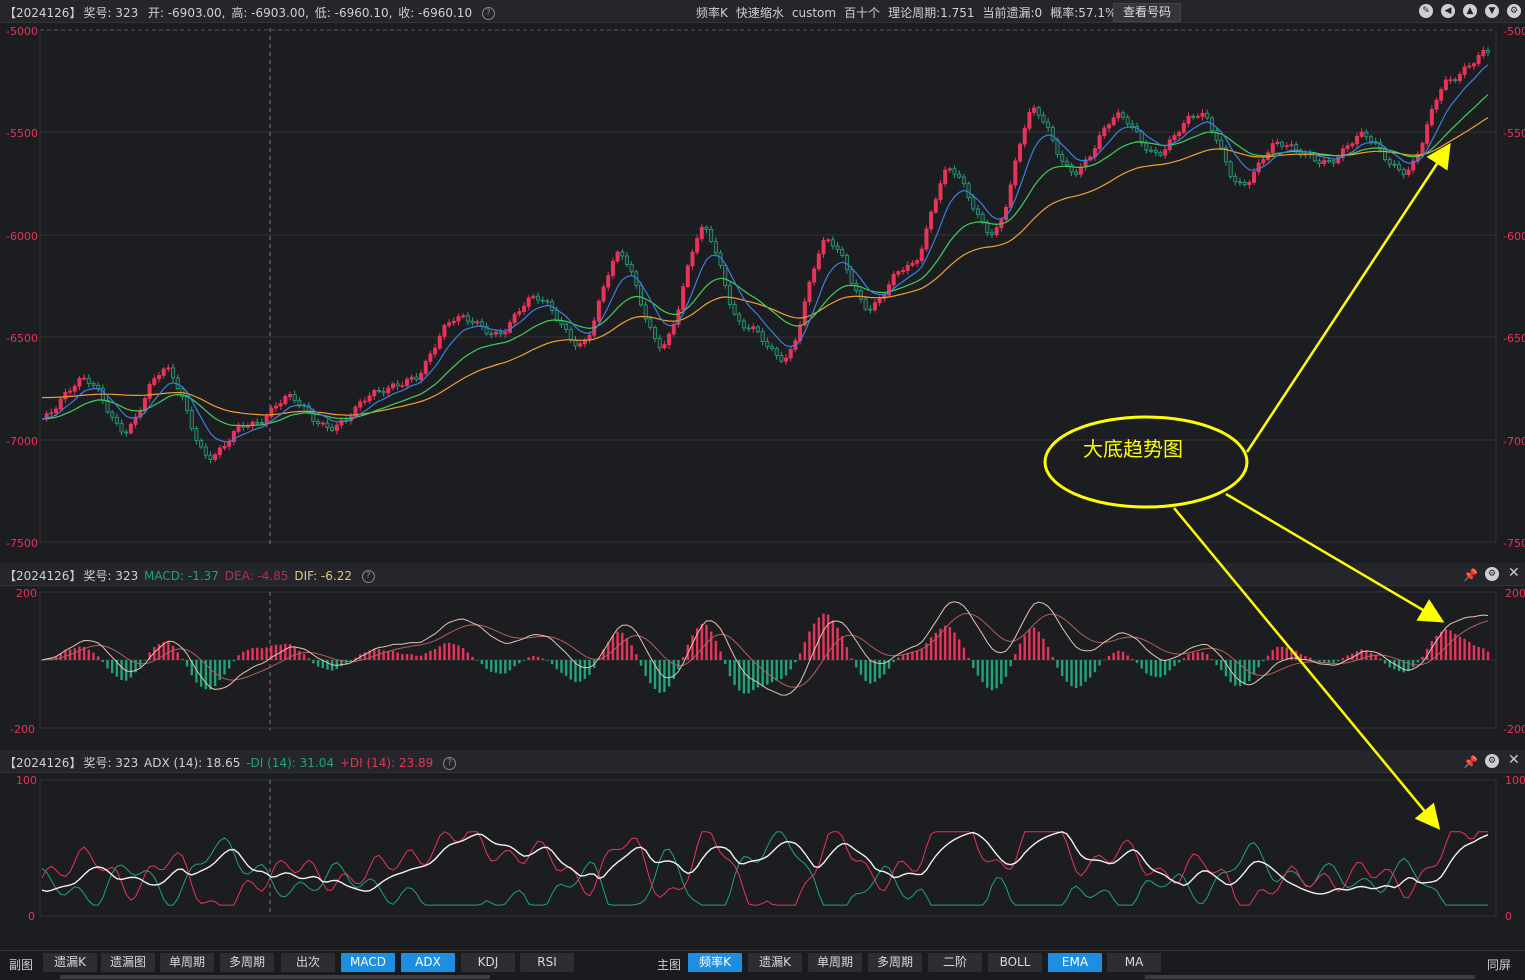 Image resolution: width=1525 pixels, height=980 pixels. Describe the element at coordinates (1499, 965) in the screenshot. I see `fullscreen-button: 同屏` at that location.